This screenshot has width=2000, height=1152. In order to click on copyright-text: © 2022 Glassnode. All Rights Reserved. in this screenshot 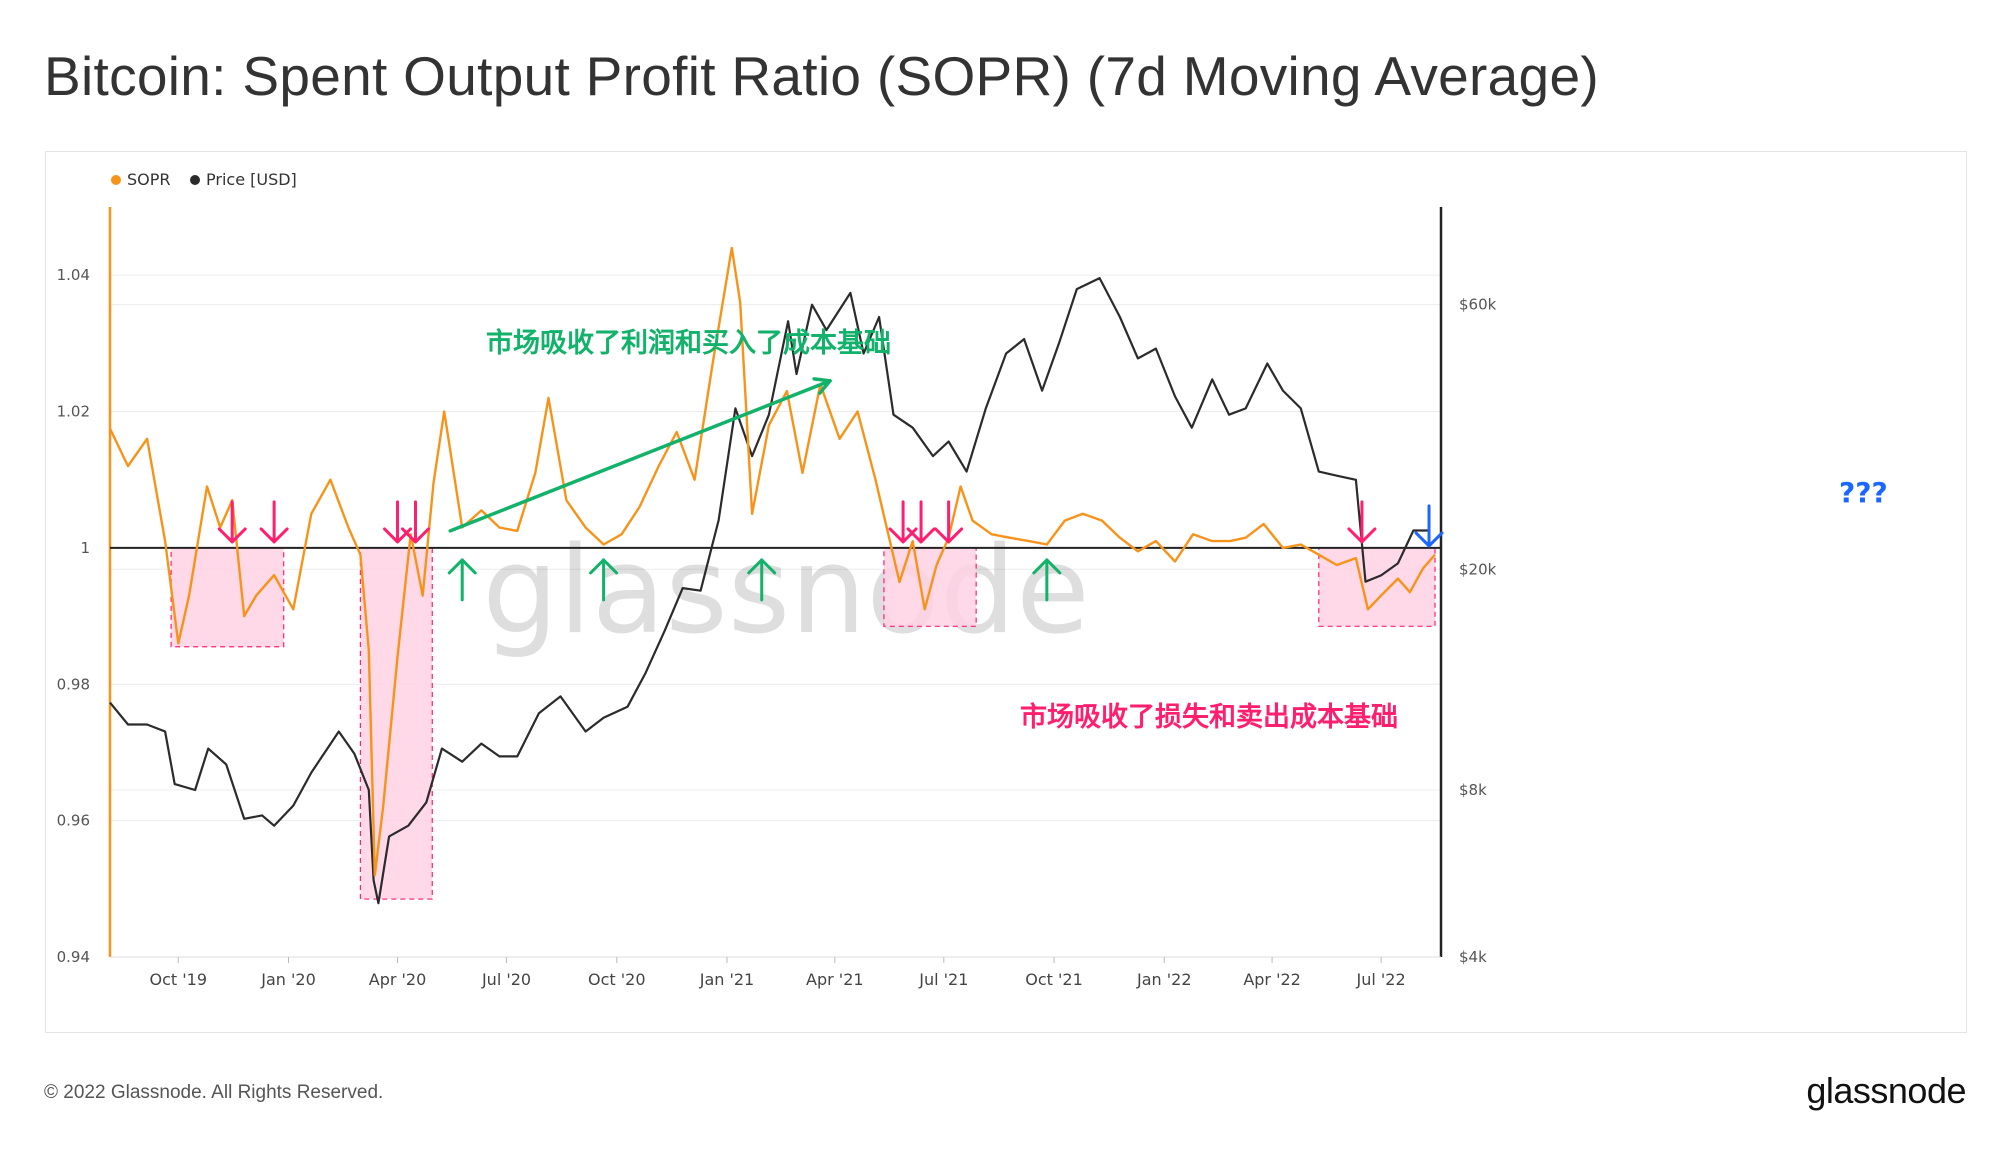, I will do `click(214, 1092)`.